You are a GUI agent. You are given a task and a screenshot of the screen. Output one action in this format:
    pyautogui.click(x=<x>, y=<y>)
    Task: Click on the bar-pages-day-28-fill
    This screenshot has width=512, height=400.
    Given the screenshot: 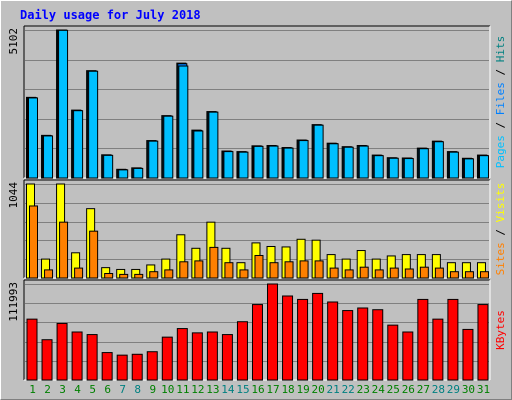 What is the action you would take?
    pyautogui.click(x=438, y=160)
    